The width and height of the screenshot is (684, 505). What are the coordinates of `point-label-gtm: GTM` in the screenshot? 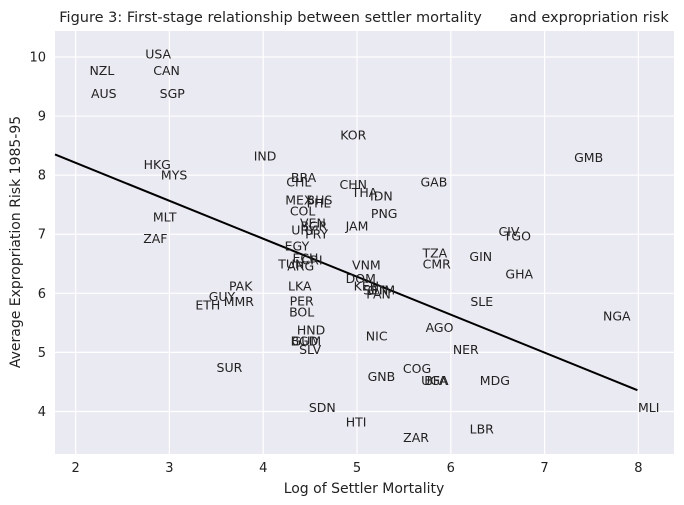 It's located at (382, 289).